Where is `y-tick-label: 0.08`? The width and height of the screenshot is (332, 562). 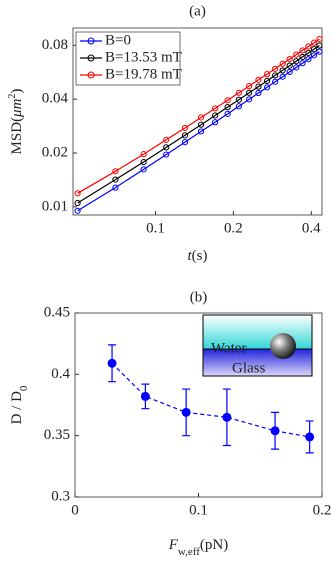
y-tick-label: 0.08 is located at coordinates (55, 45).